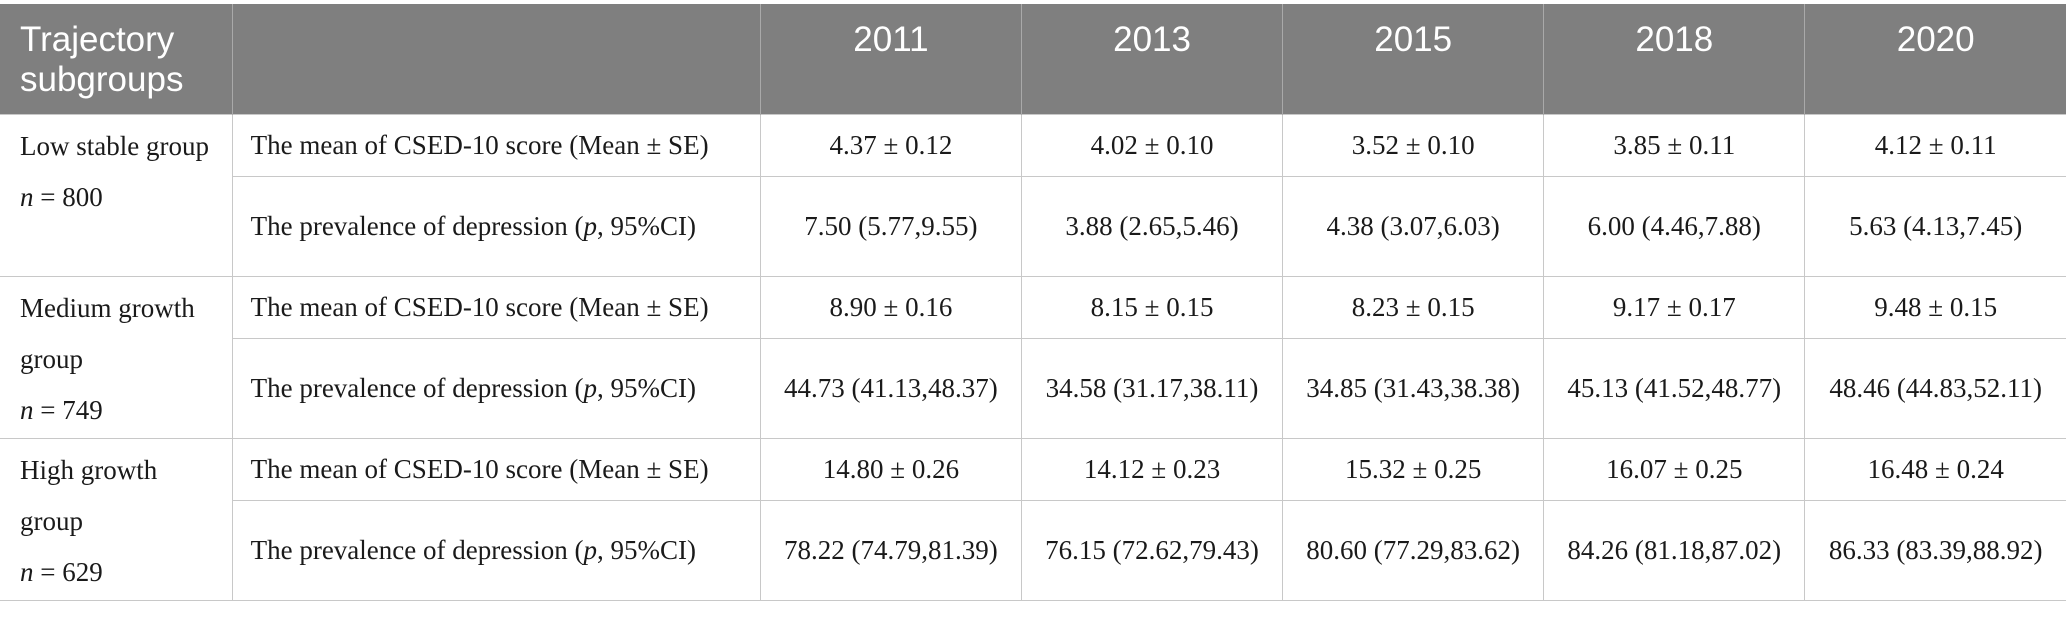 This screenshot has height=617, width=2066. Describe the element at coordinates (1413, 550) in the screenshot. I see `table-cell: 80.60 (77.29,83.62)` at that location.